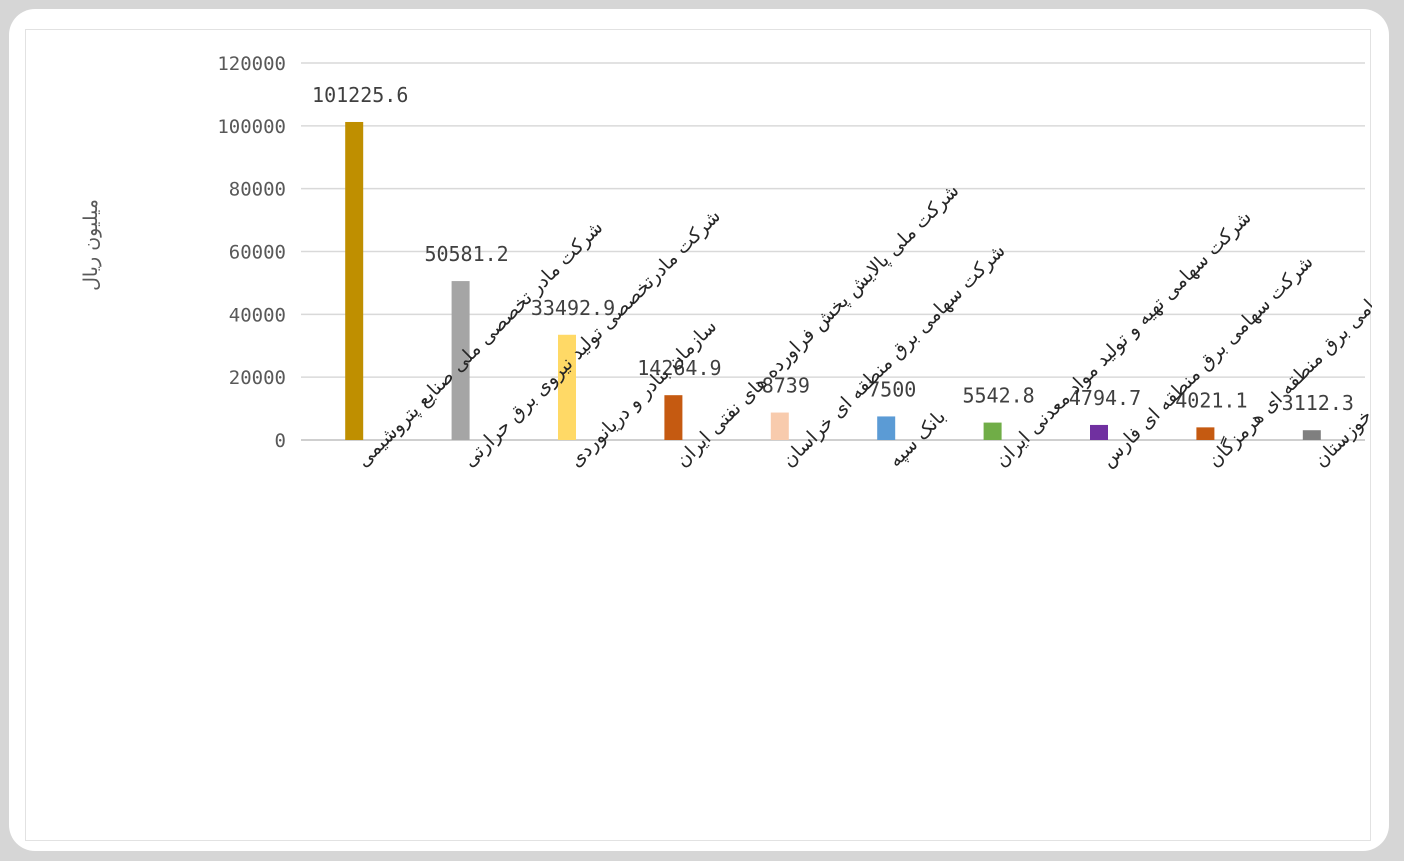 This screenshot has height=861, width=1404. What do you see at coordinates (257, 253) in the screenshot?
I see `y-tick-label: 60000` at bounding box center [257, 253].